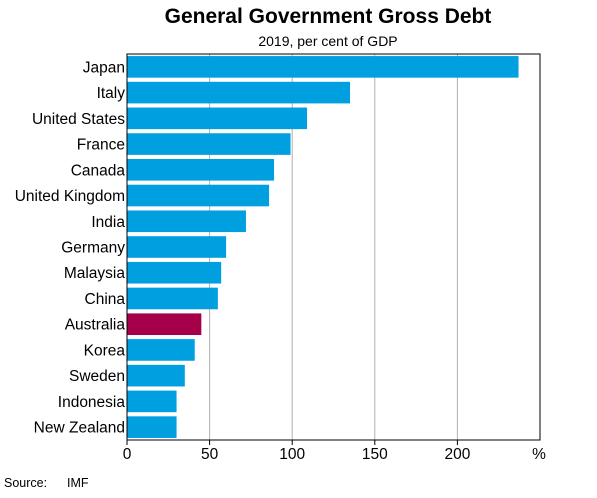 The height and width of the screenshot is (498, 597). I want to click on bar-germany, so click(177, 247).